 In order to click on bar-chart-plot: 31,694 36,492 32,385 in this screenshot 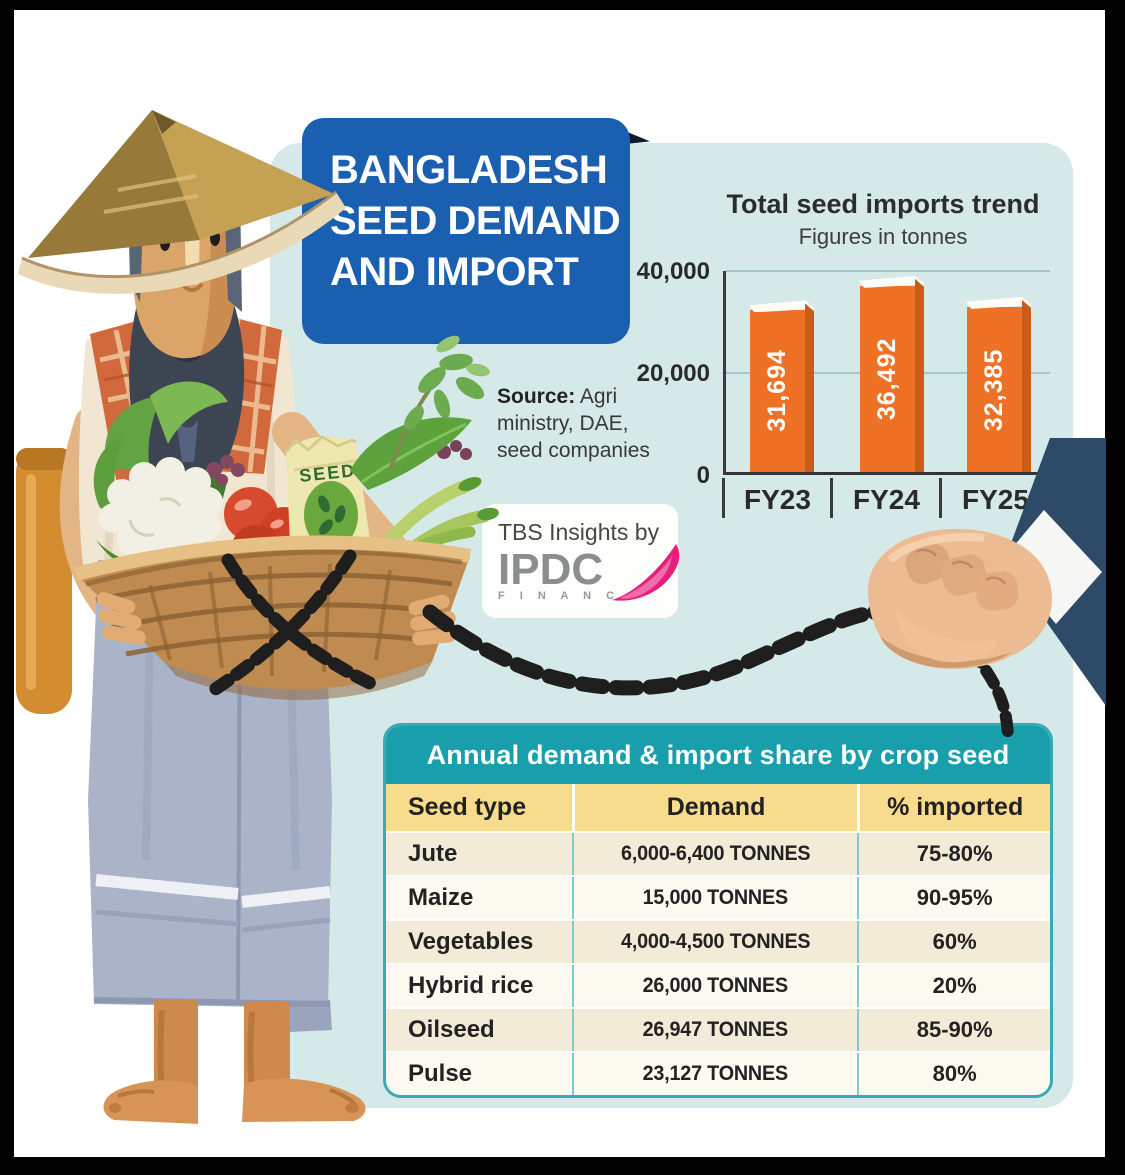, I will do `click(886, 372)`.